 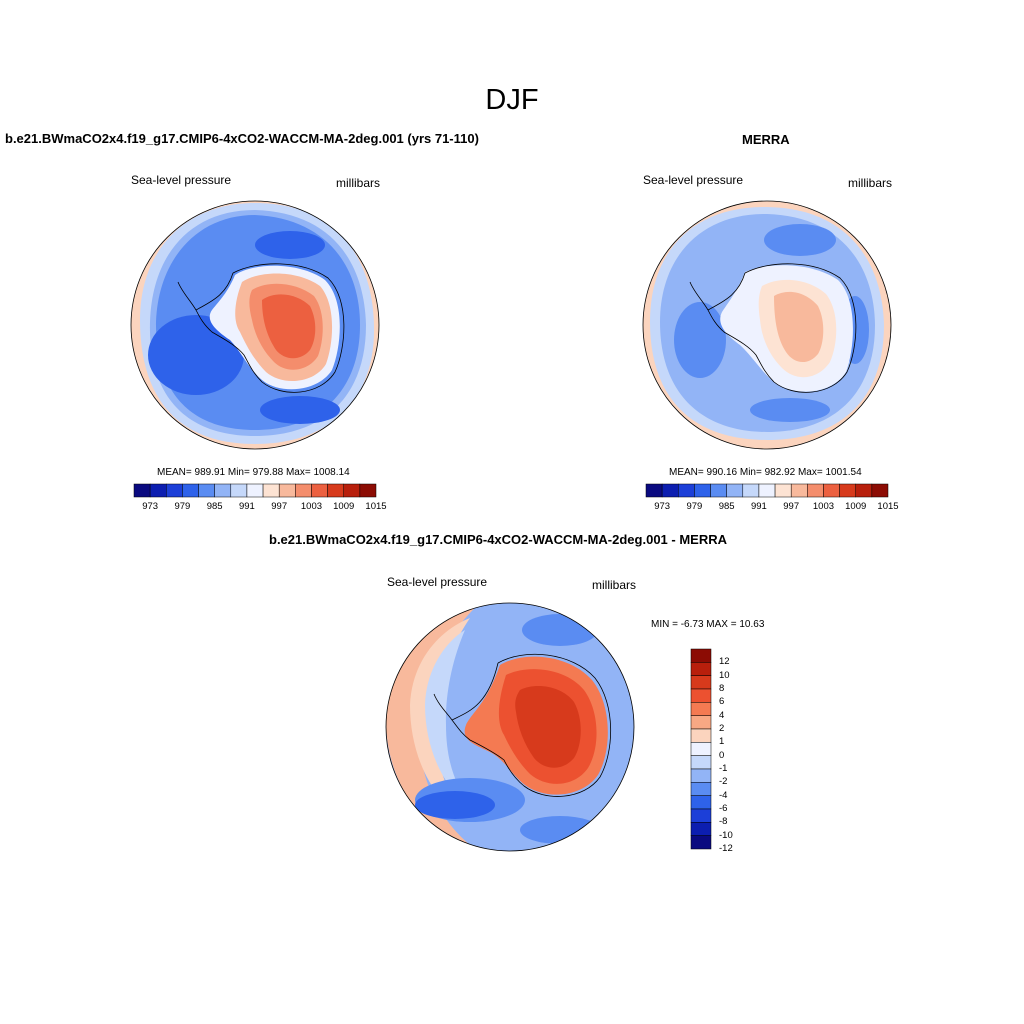 I want to click on model-colorbar-tick-label: 1015, so click(x=376, y=506).